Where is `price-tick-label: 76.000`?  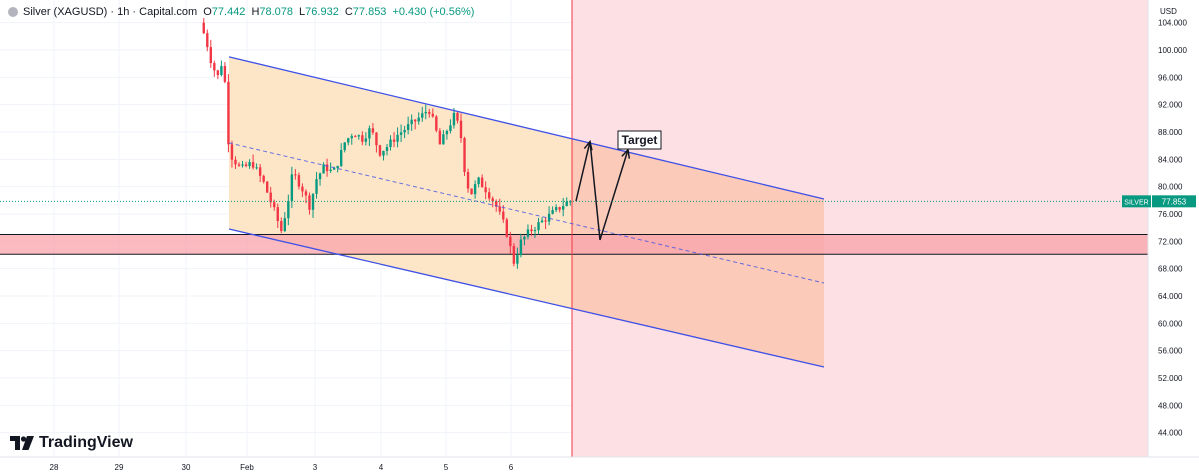 price-tick-label: 76.000 is located at coordinates (1170, 214).